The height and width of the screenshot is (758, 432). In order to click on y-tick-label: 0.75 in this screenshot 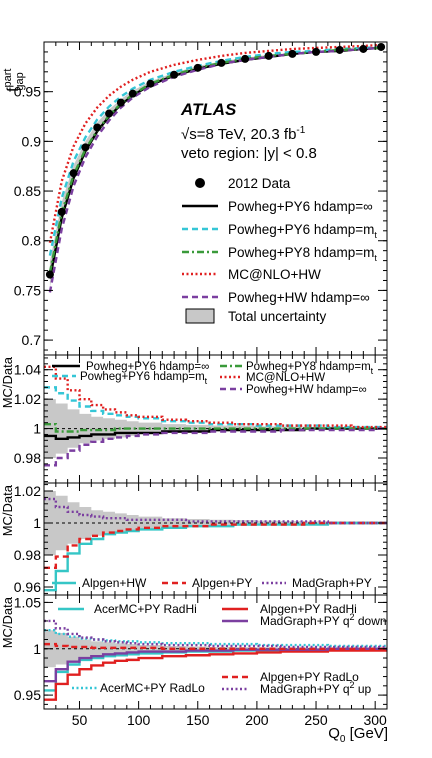, I will do `click(27, 290)`.